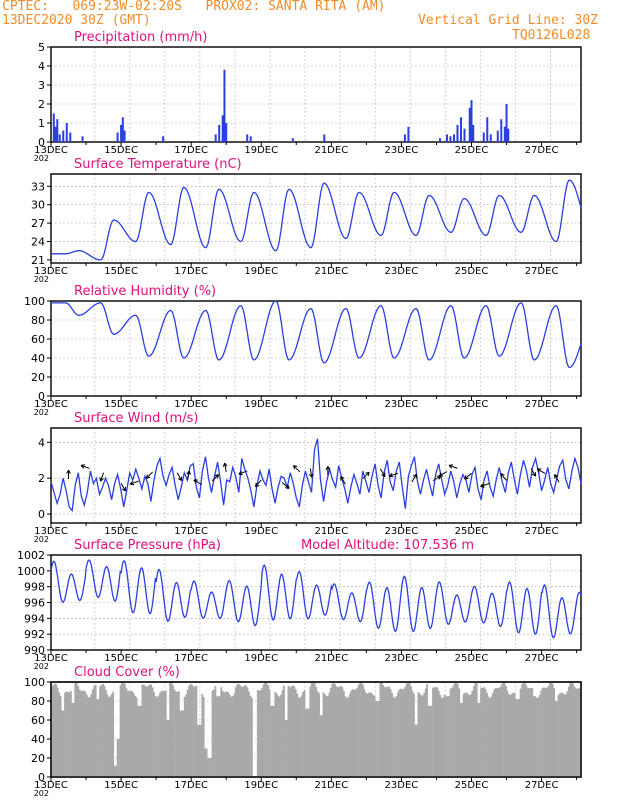 The image size is (618, 800). Describe the element at coordinates (41, 539) in the screenshot. I see `x-year-label: 202` at that location.